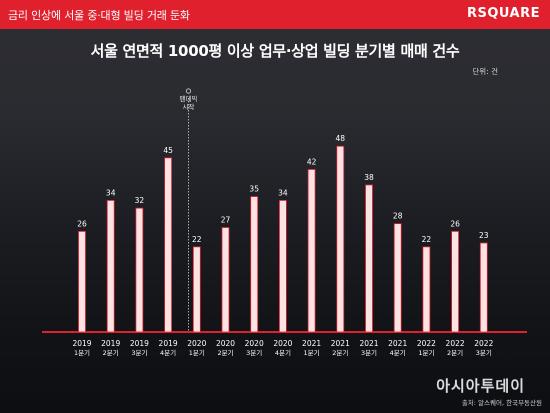 This screenshot has height=413, width=550. What do you see at coordinates (168, 150) in the screenshot?
I see `bar-value-label: 45` at bounding box center [168, 150].